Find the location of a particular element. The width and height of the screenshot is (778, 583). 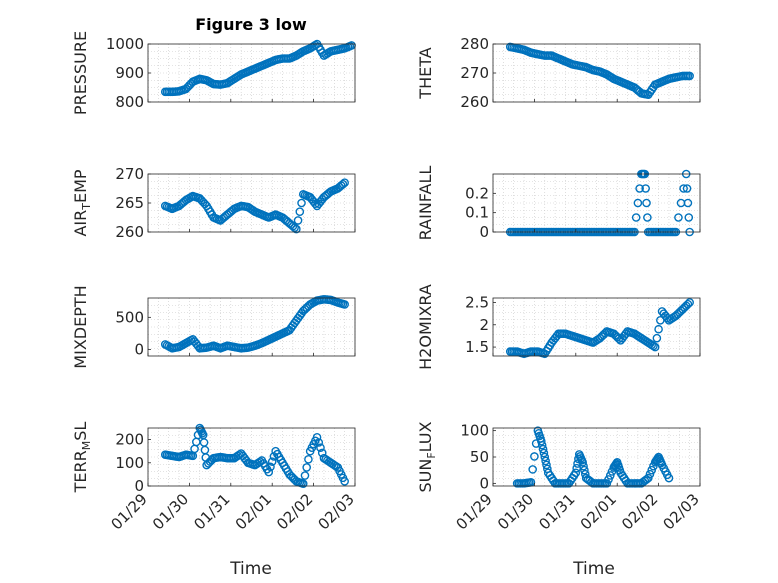

subplot-mixdepth: 0 500 MIXDEPTH is located at coordinates (213, 327).